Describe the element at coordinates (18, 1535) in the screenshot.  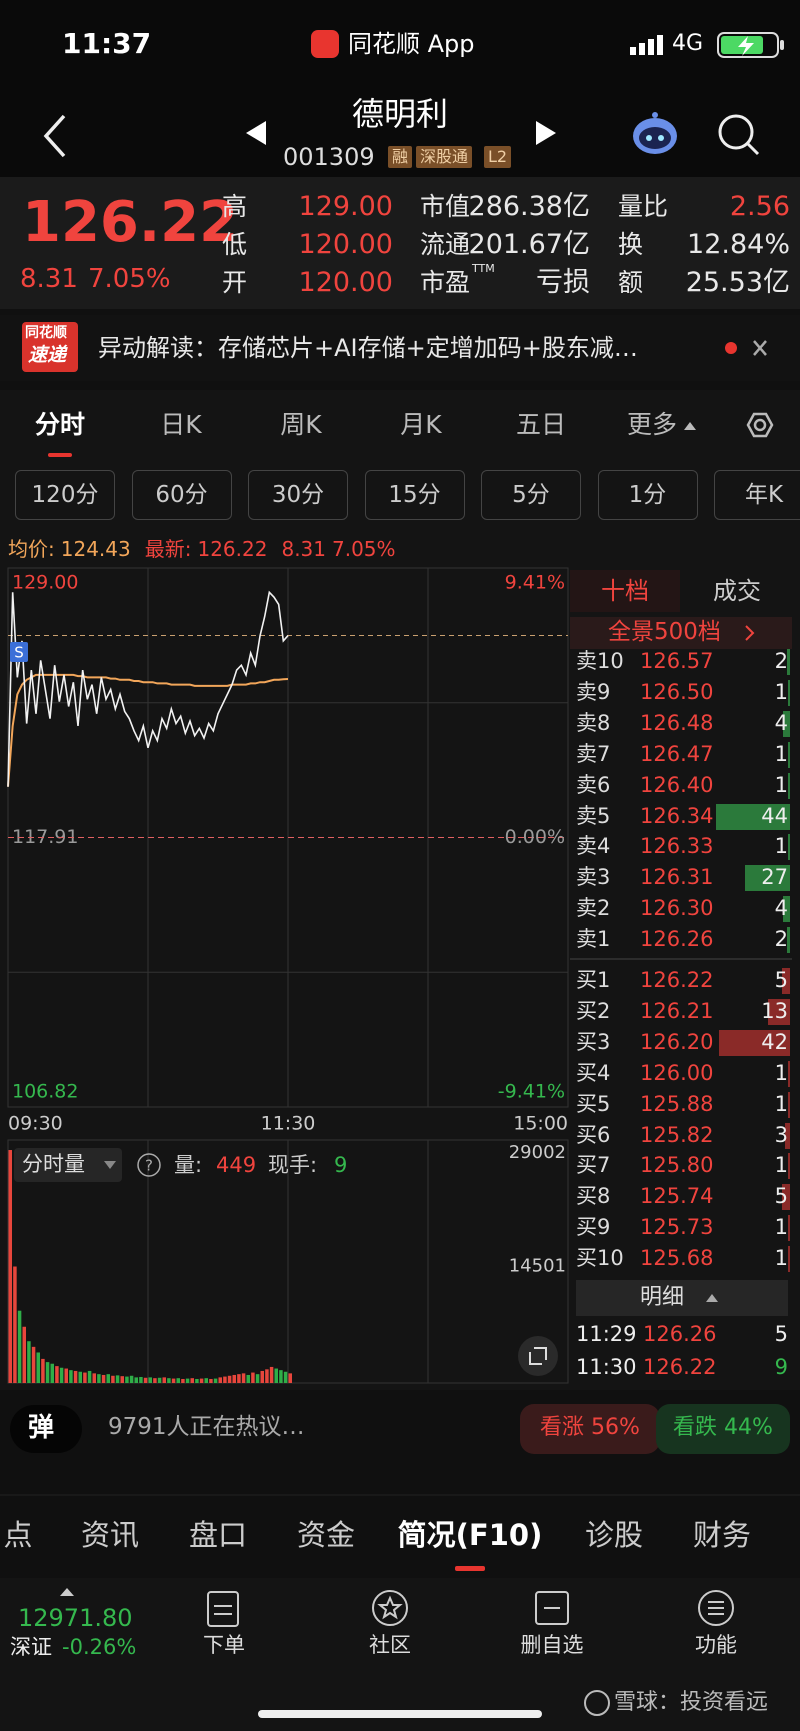
I see `bottom-tab: 点` at that location.